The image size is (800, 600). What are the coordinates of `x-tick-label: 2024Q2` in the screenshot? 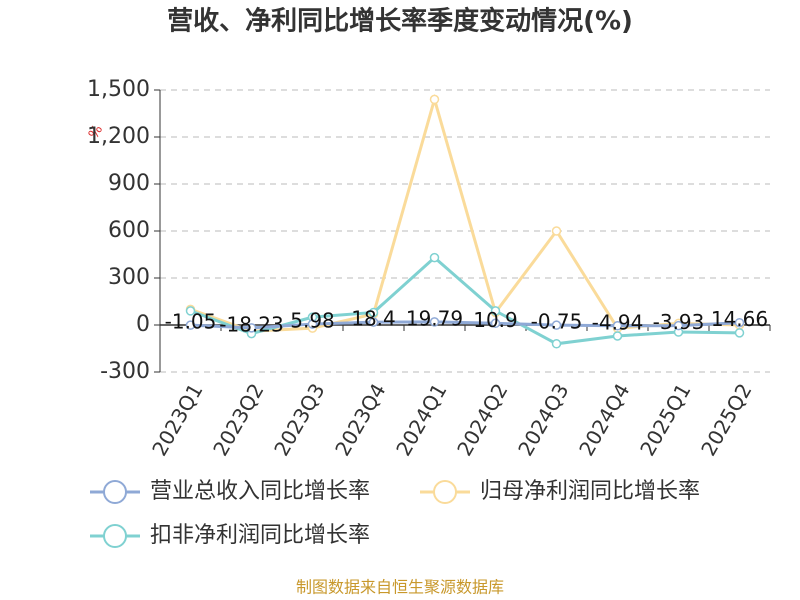 It's located at (482, 419).